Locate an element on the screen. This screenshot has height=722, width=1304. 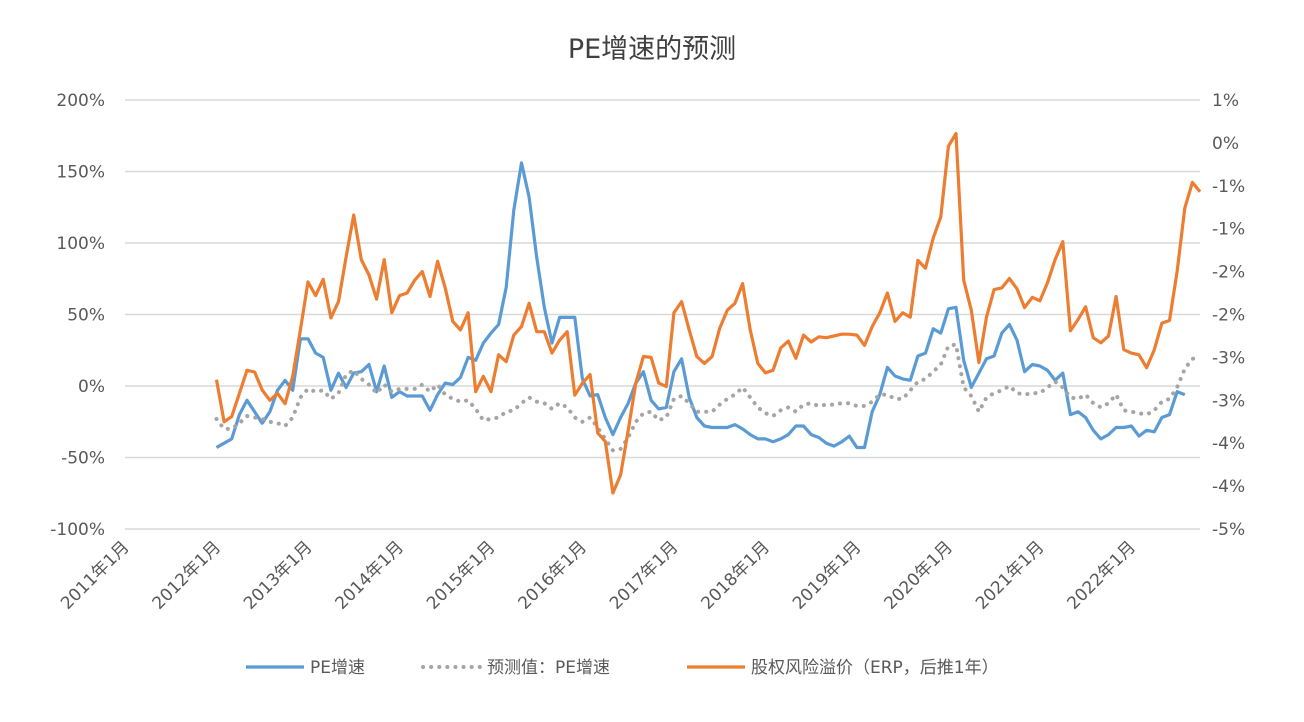
x-tick-label: 2019年1月 is located at coordinates (827, 575).